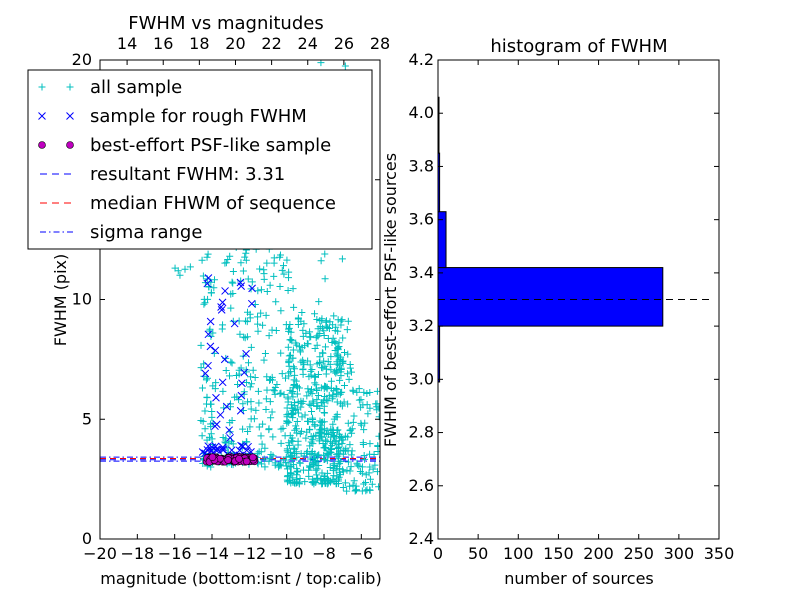 The height and width of the screenshot is (600, 800). What do you see at coordinates (421, 325) in the screenshot?
I see `y-tick-label: 3.2` at bounding box center [421, 325].